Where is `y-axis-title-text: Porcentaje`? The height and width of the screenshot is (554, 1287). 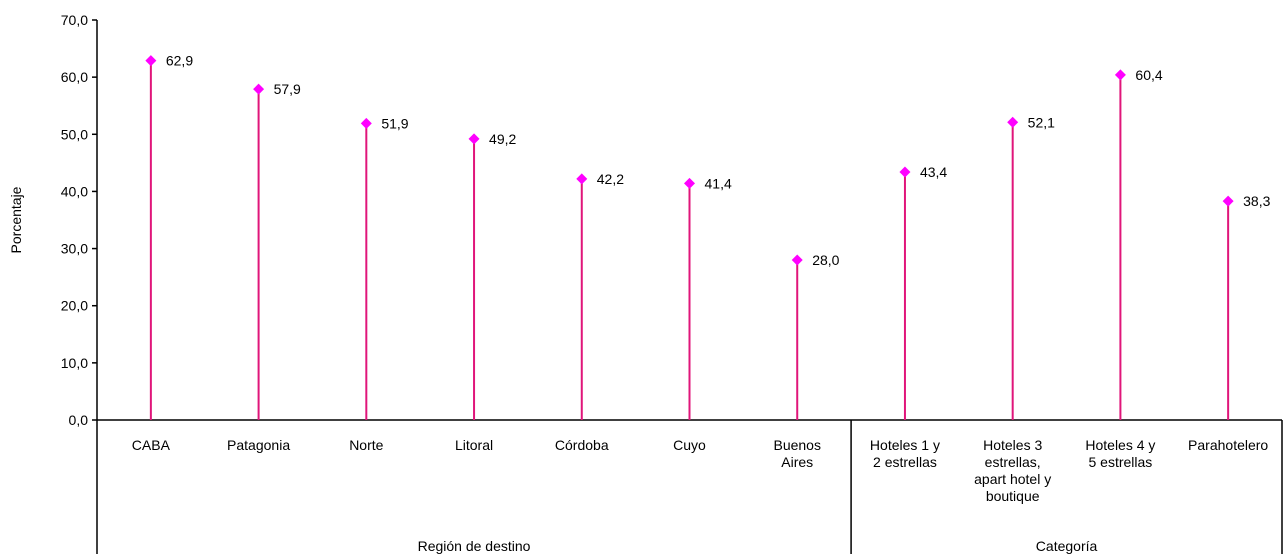 y-axis-title-text: Porcentaje is located at coordinates (16, 219).